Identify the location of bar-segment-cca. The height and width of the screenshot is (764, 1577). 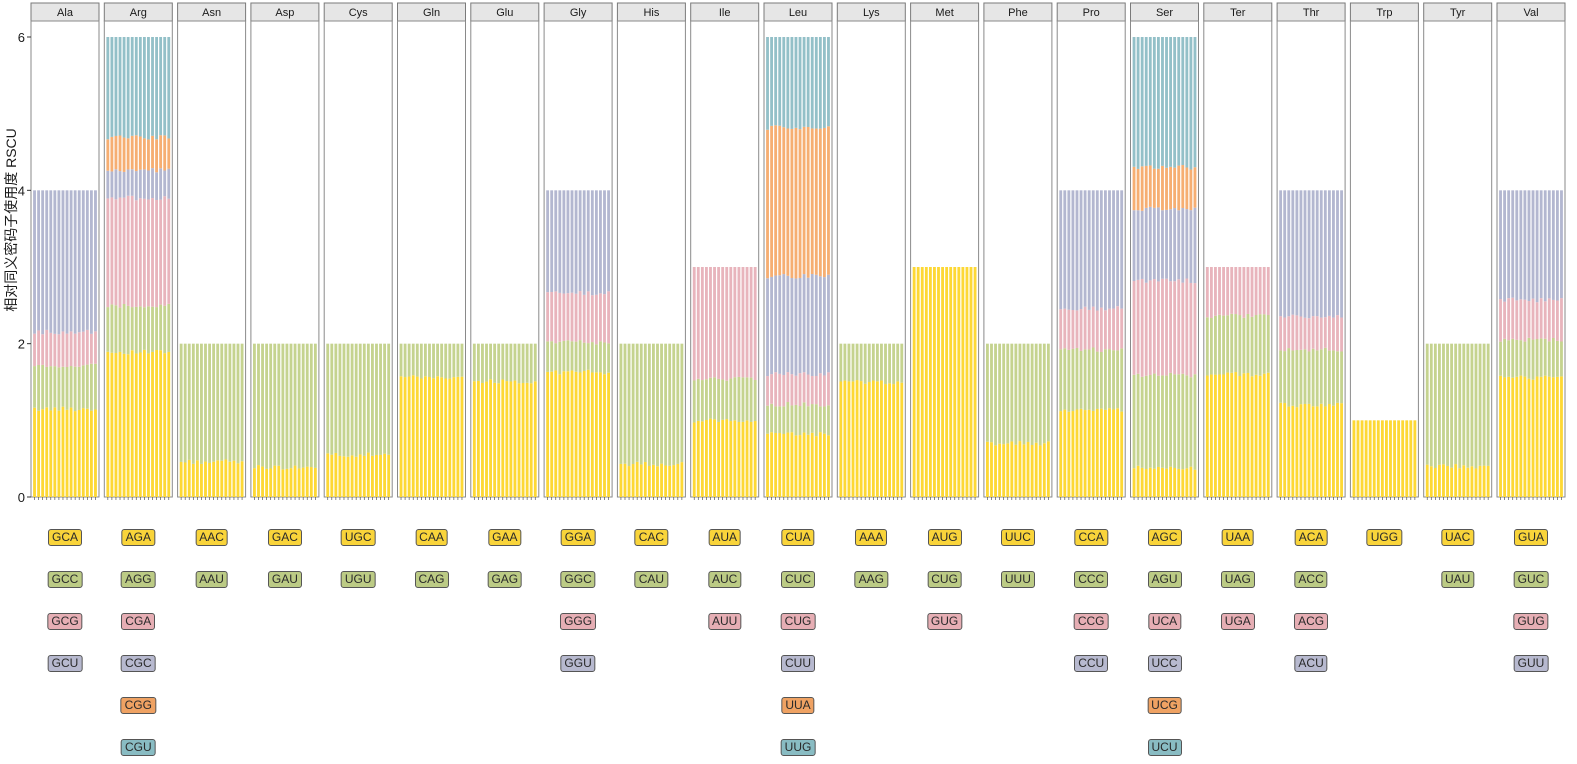
(1061, 454).